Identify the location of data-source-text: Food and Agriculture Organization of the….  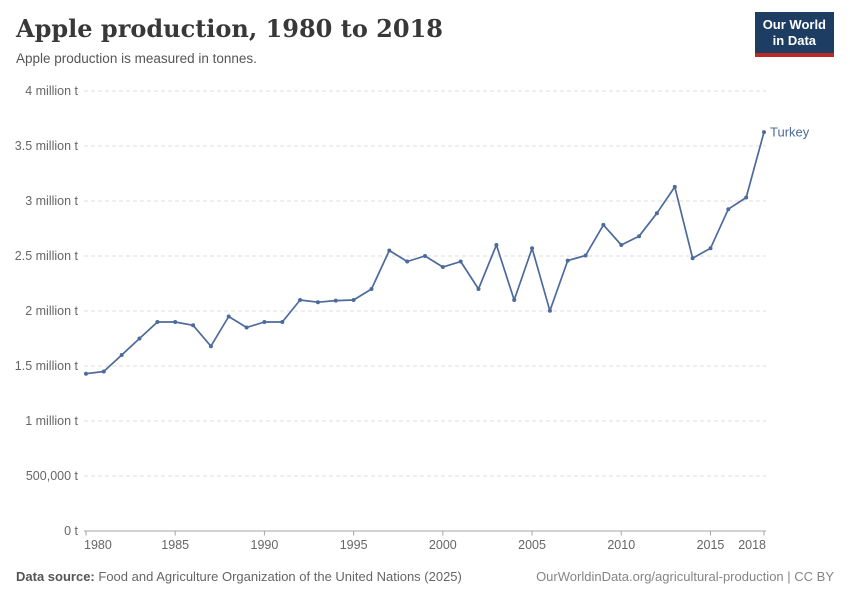
(280, 576).